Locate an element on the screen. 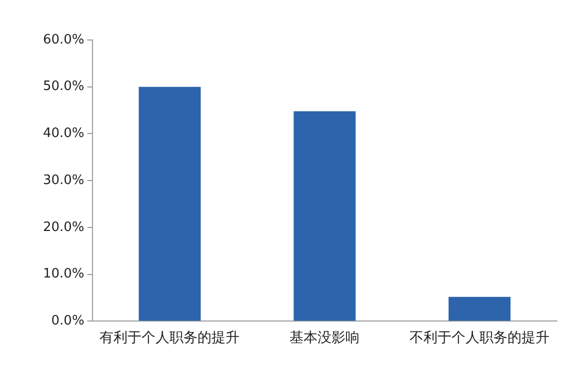 This screenshot has width=579, height=372. y-tick-label: 20.0% is located at coordinates (63, 227).